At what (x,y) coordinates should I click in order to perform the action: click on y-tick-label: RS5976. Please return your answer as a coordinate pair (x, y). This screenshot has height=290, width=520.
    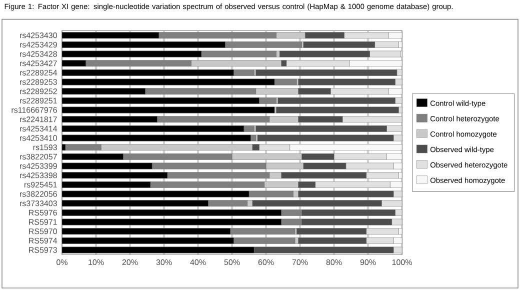
    Looking at the image, I should click on (43, 213).